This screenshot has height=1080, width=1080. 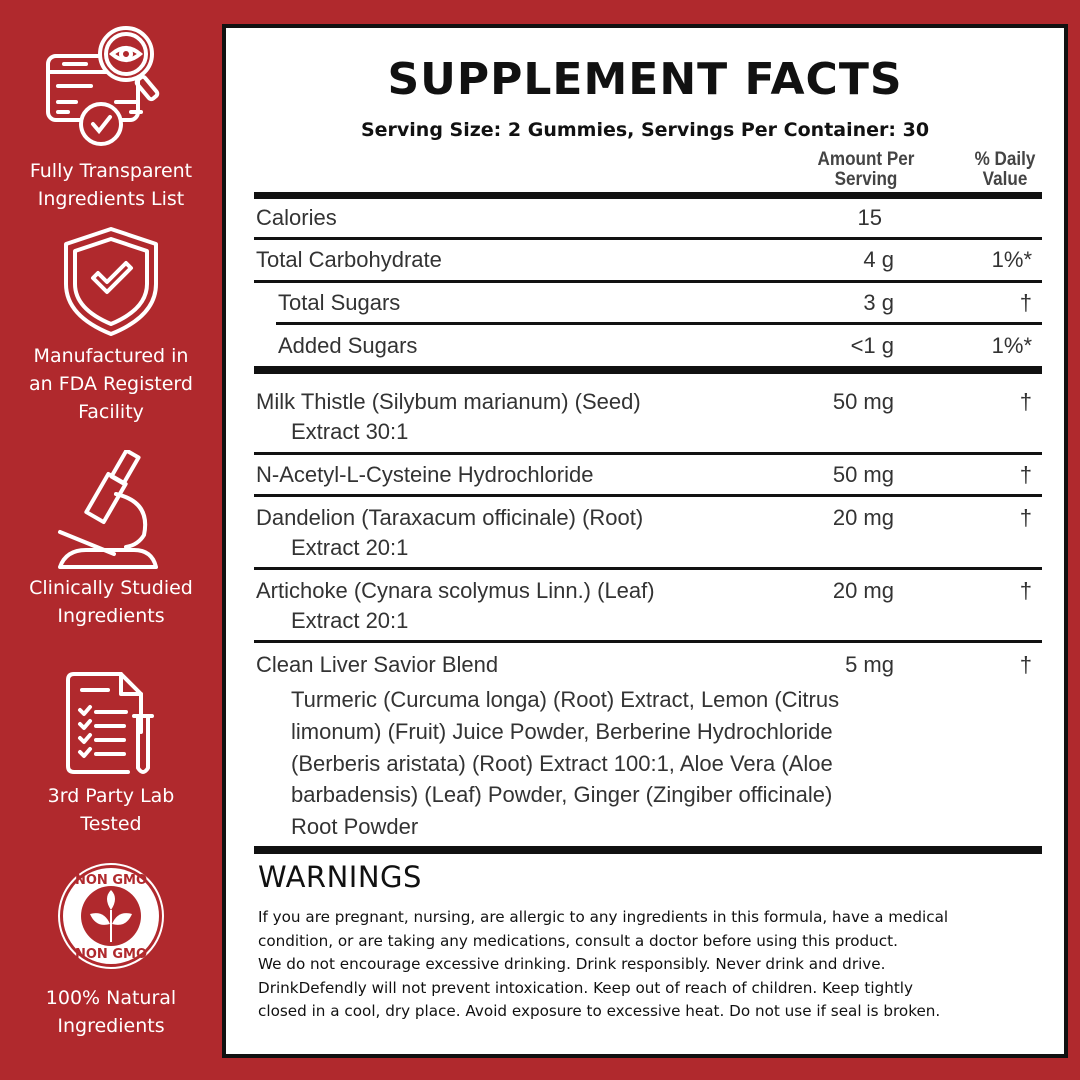 What do you see at coordinates (869, 217) in the screenshot?
I see `amount: 15` at bounding box center [869, 217].